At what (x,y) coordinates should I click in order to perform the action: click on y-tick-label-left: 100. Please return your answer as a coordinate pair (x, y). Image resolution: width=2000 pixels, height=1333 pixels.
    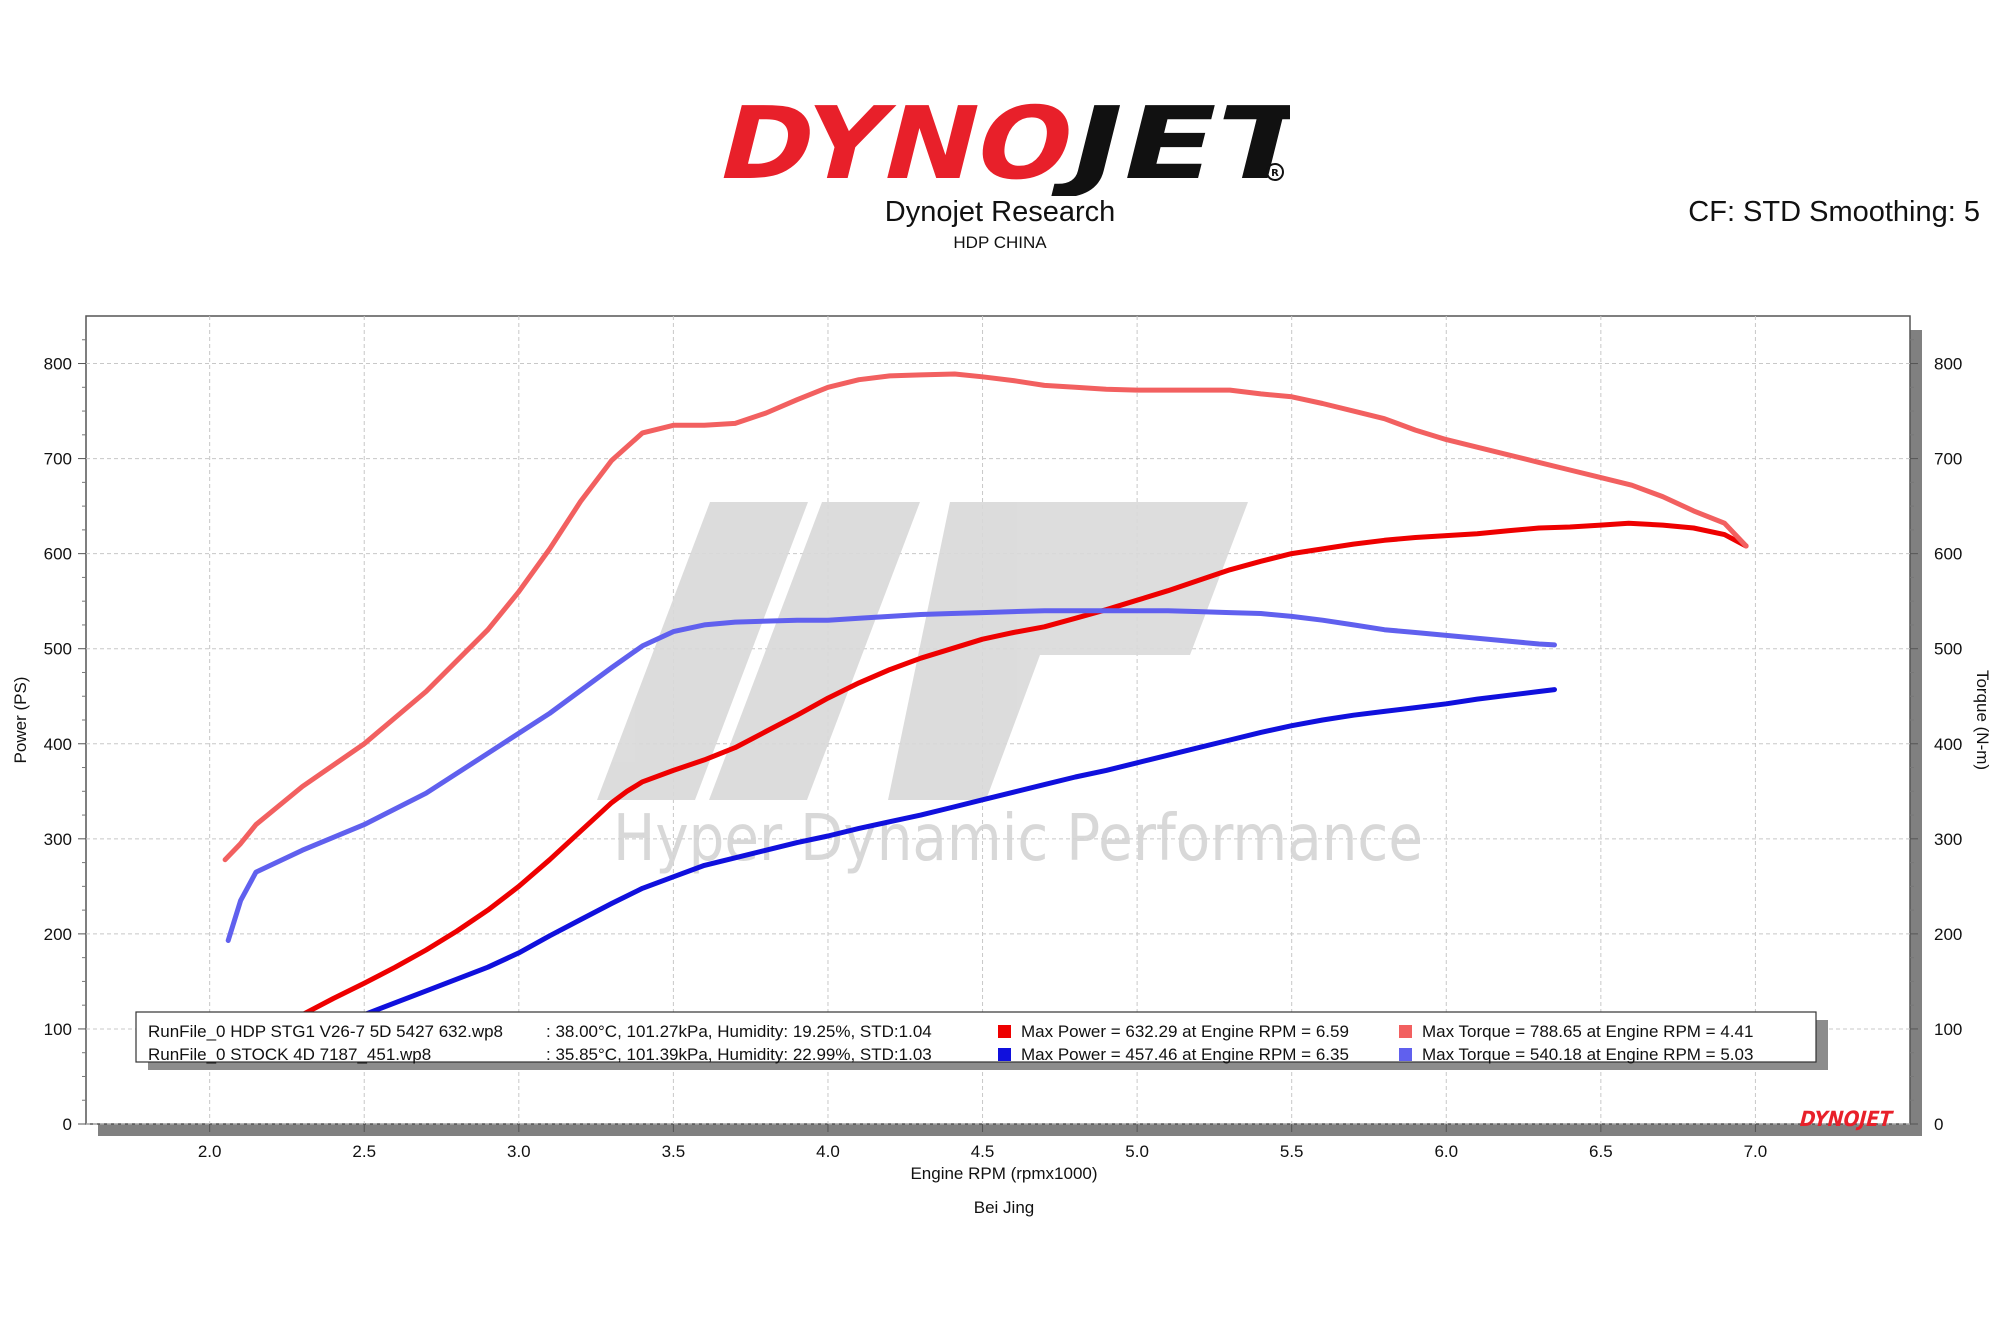
    Looking at the image, I should click on (58, 1029).